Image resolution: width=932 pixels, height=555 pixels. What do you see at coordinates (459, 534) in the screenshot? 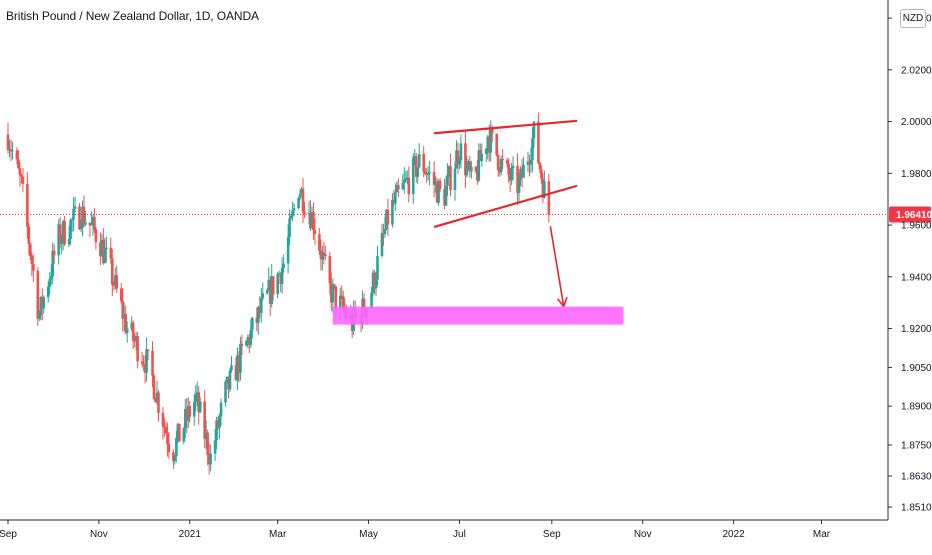
I see `x-tick-label: Jul` at bounding box center [459, 534].